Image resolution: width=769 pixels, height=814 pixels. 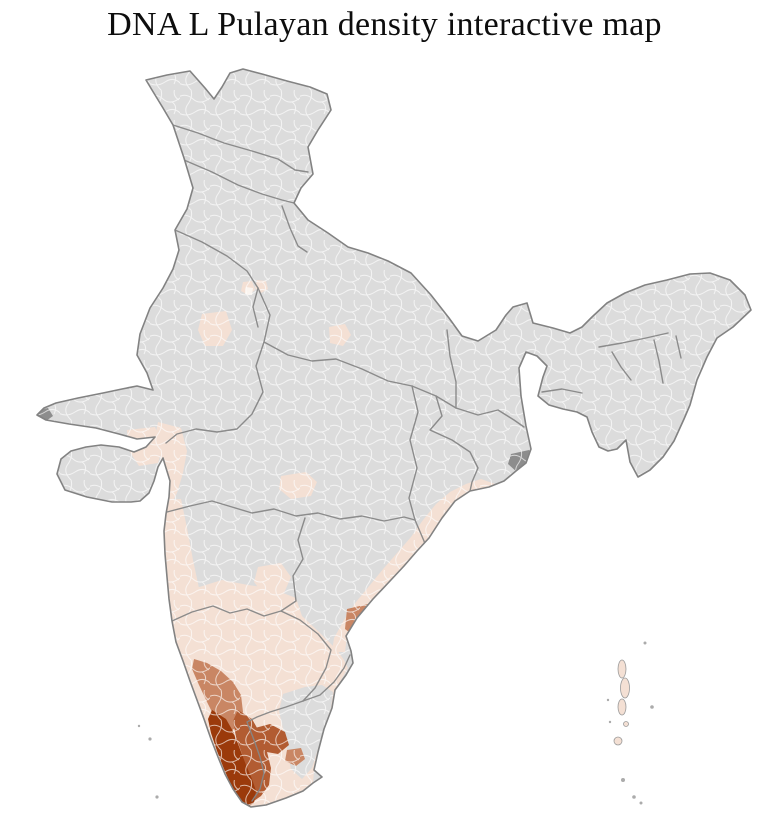 What do you see at coordinates (621, 702) in the screenshot?
I see `region-andaman-islands` at bounding box center [621, 702].